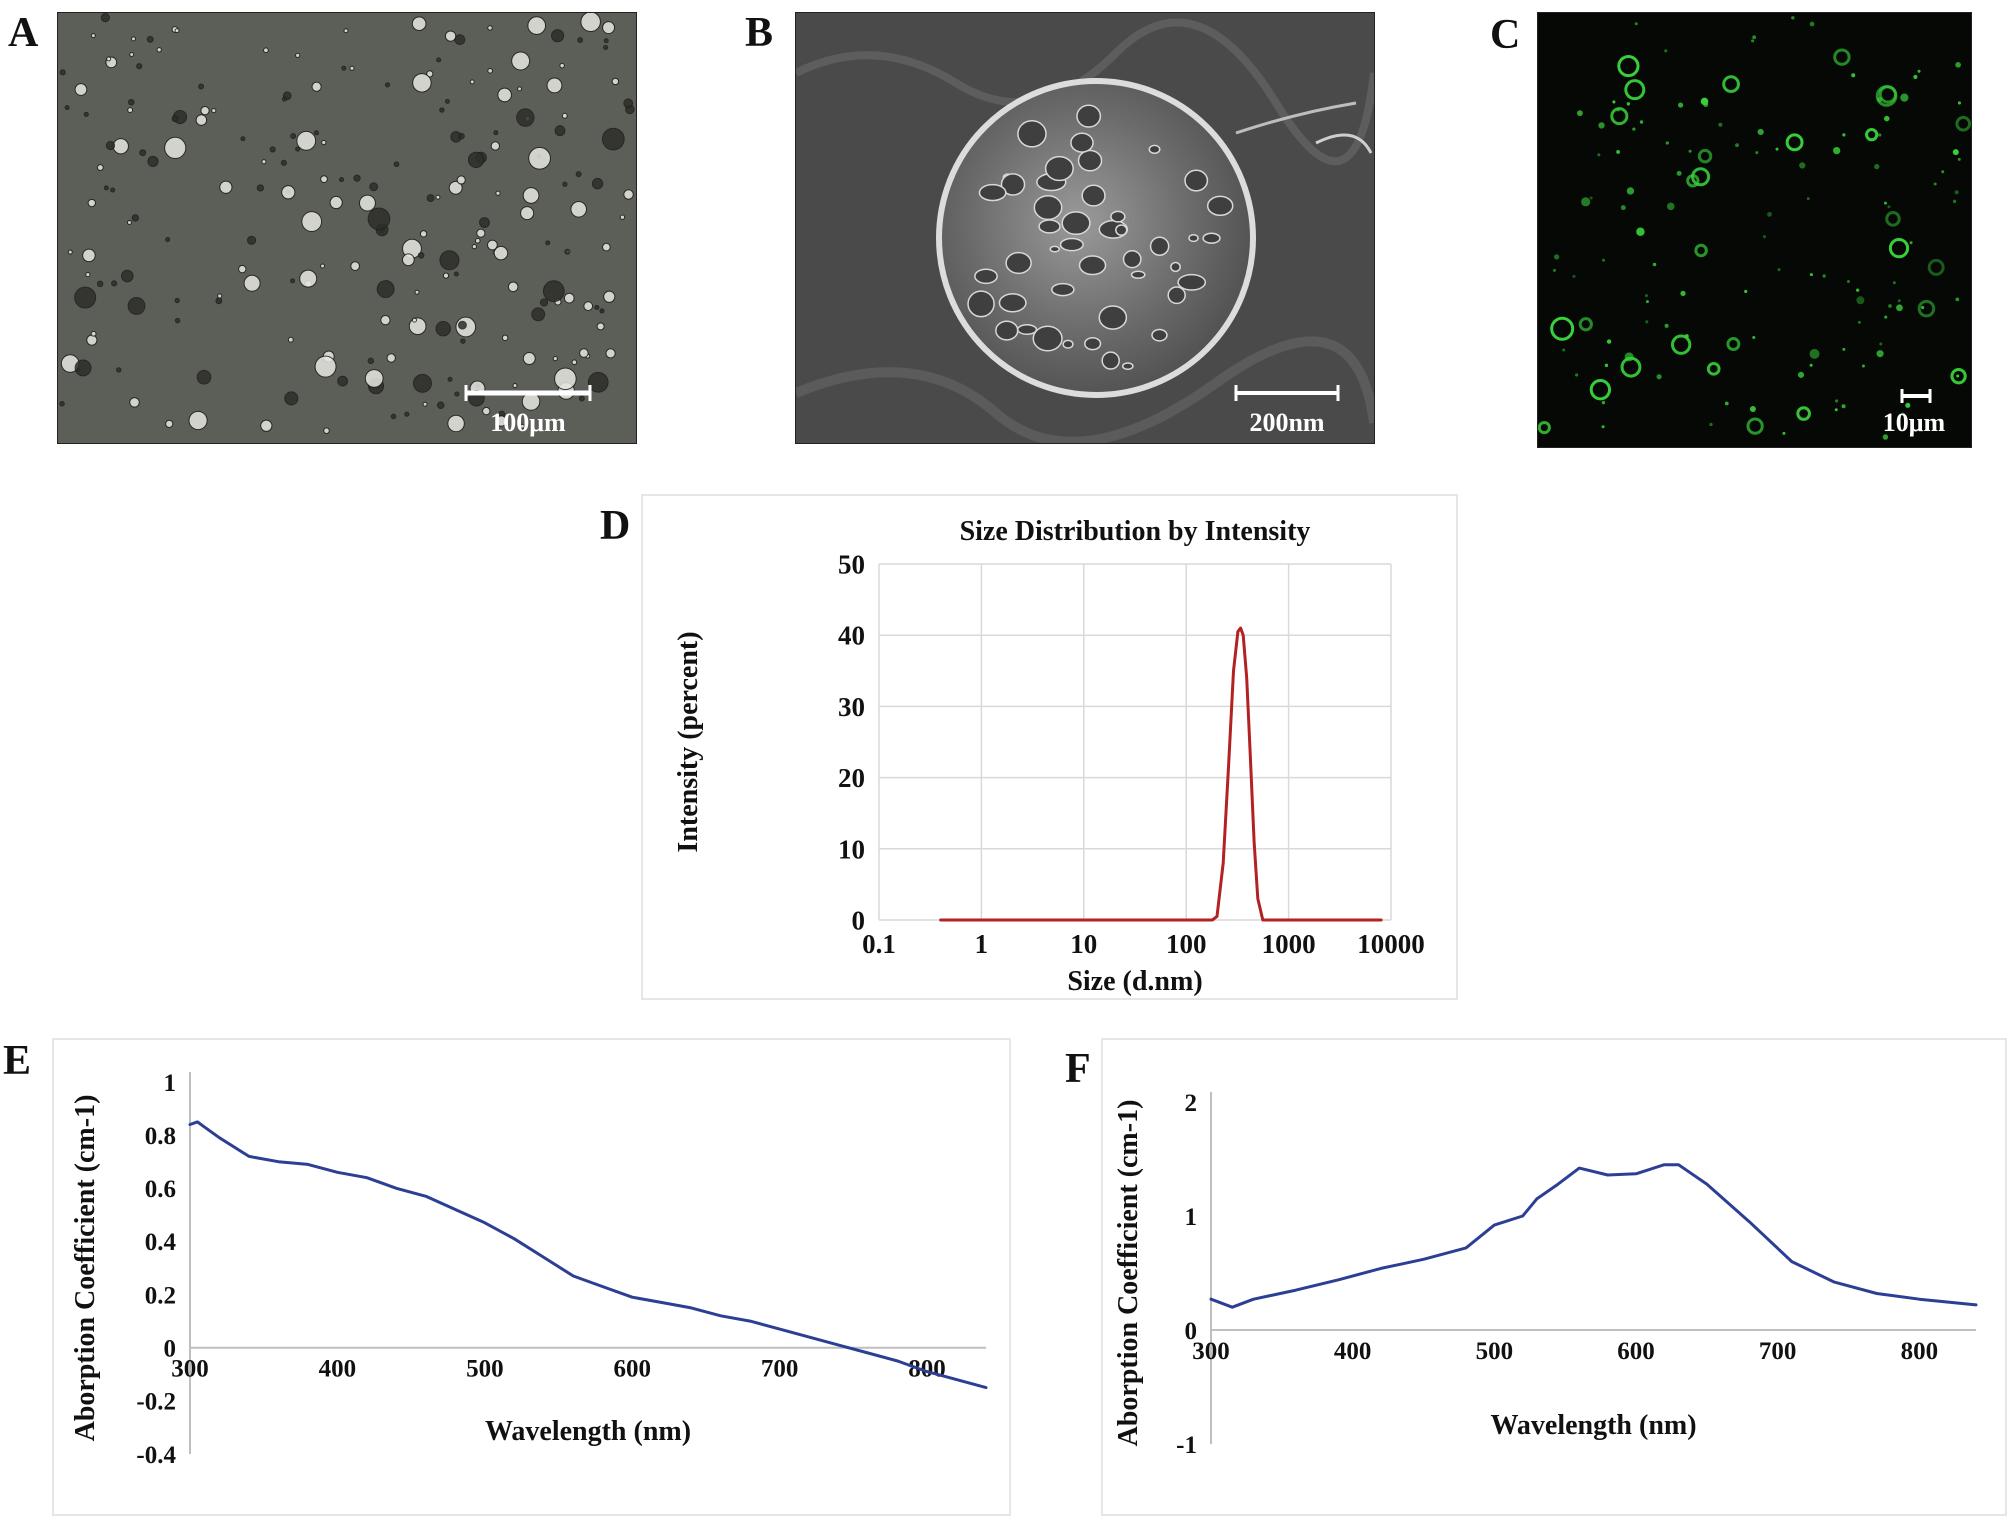  Describe the element at coordinates (347, 228) in the screenshot. I see `micrograph-a-image: 100μm` at that location.